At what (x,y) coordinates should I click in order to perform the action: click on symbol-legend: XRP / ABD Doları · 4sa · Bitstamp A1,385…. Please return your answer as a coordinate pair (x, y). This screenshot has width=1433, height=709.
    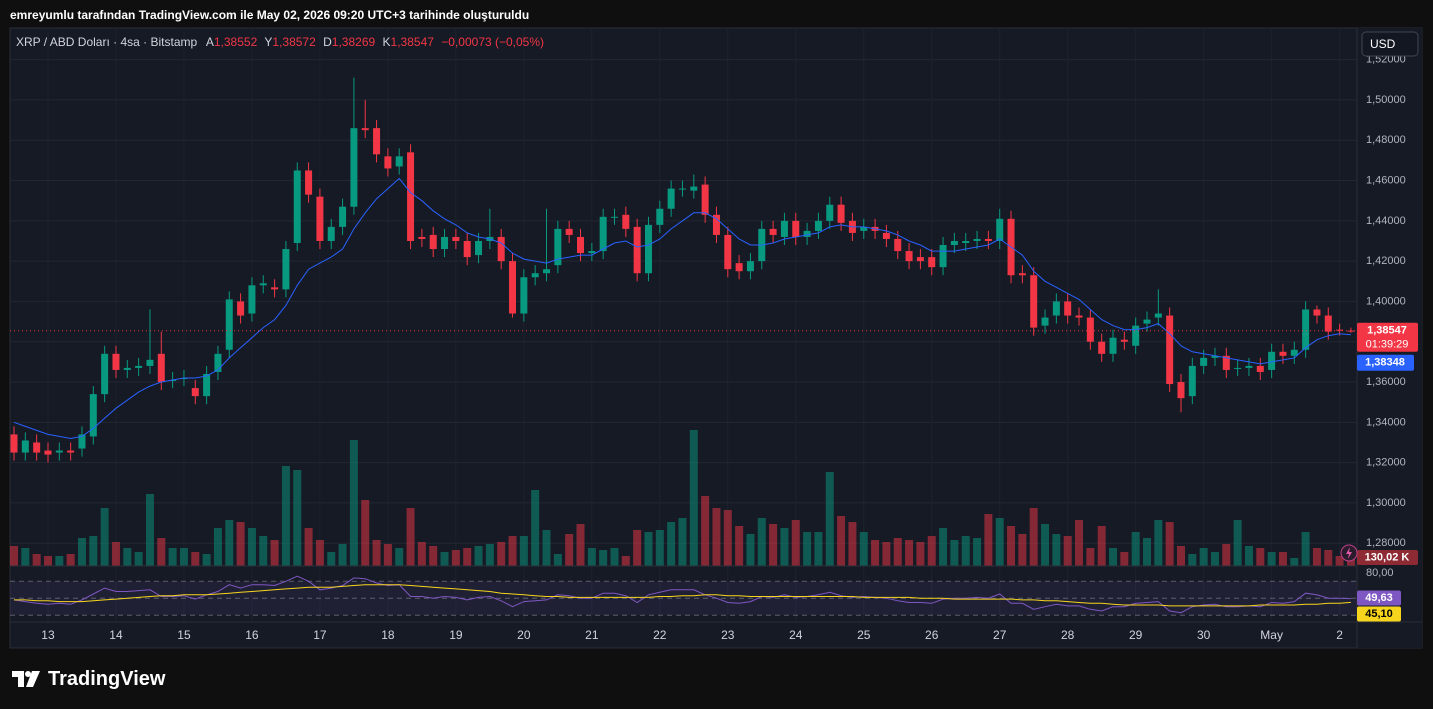
    Looking at the image, I should click on (280, 42).